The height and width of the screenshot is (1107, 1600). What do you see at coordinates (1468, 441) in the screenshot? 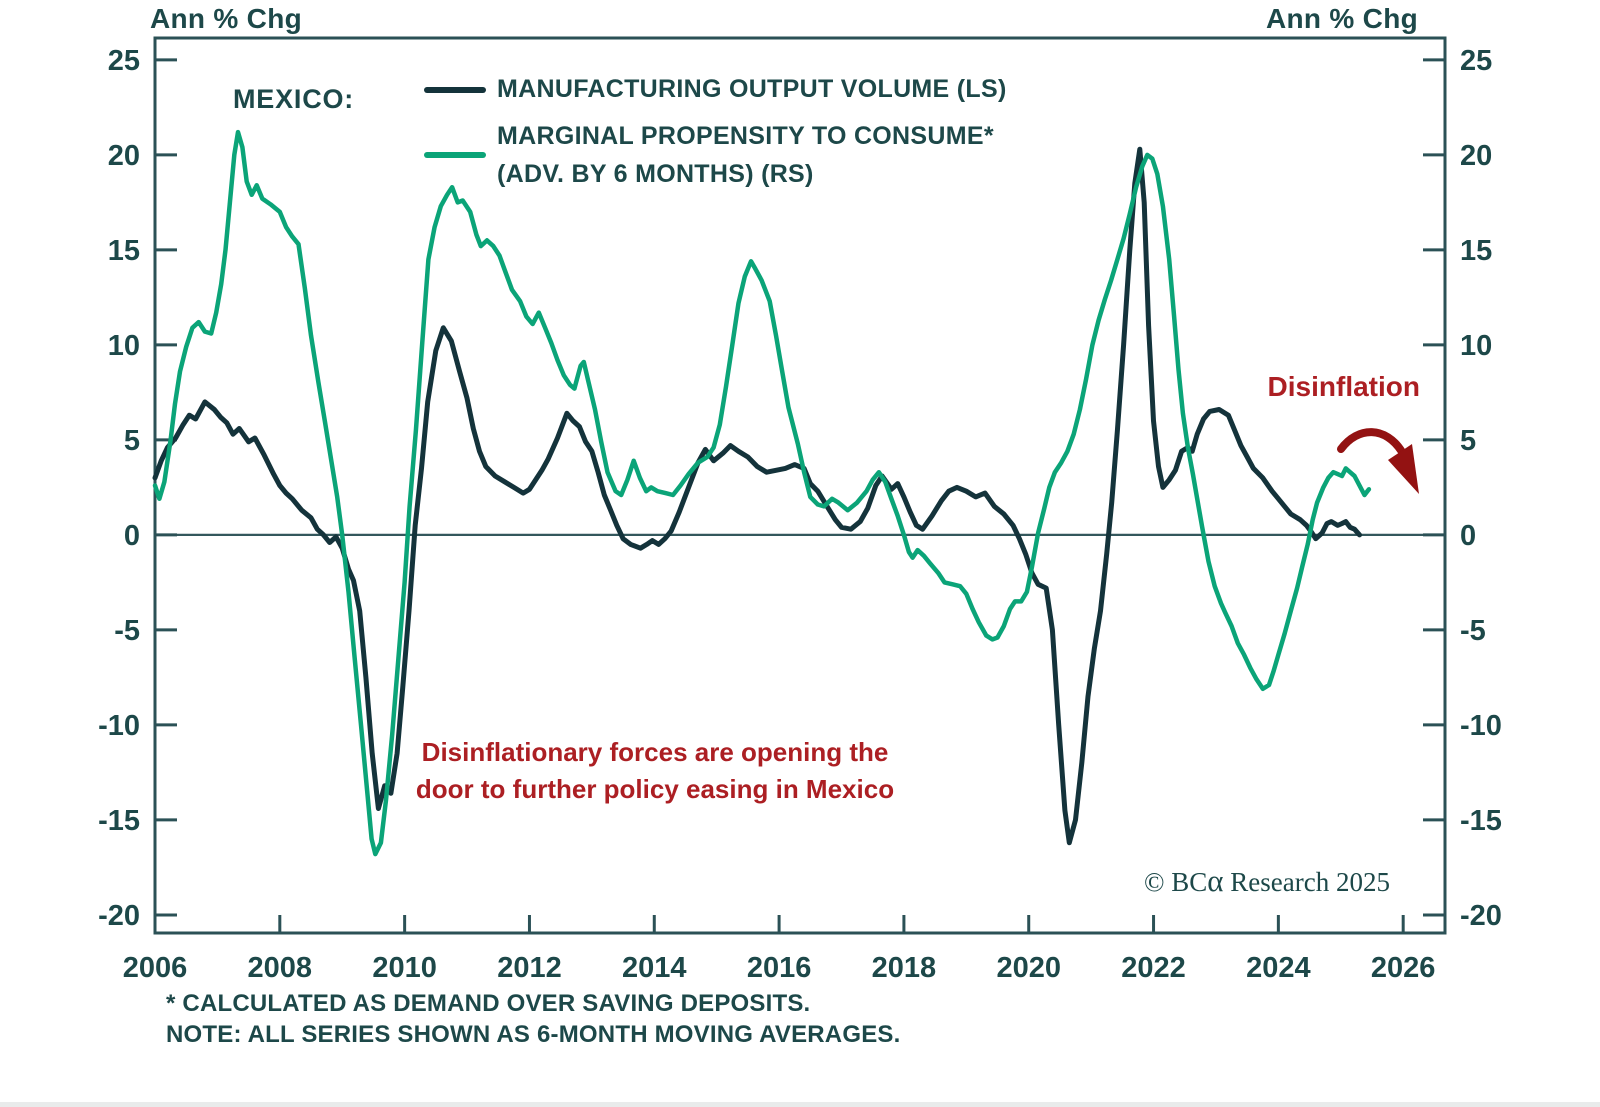
I see `y-tick-label-right: 5` at bounding box center [1468, 441].